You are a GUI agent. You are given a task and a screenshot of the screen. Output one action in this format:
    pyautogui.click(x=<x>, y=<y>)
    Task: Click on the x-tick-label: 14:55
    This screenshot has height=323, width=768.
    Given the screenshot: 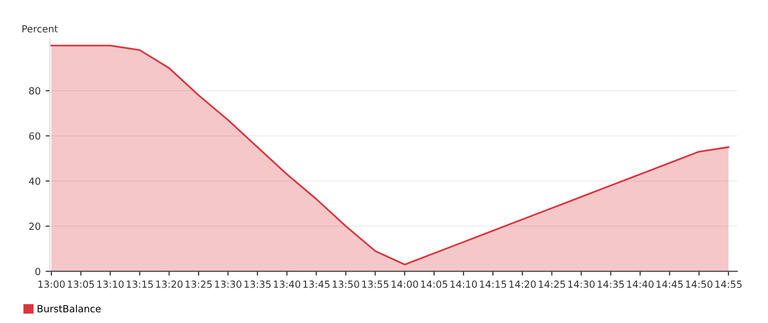 What is the action you would take?
    pyautogui.click(x=729, y=284)
    